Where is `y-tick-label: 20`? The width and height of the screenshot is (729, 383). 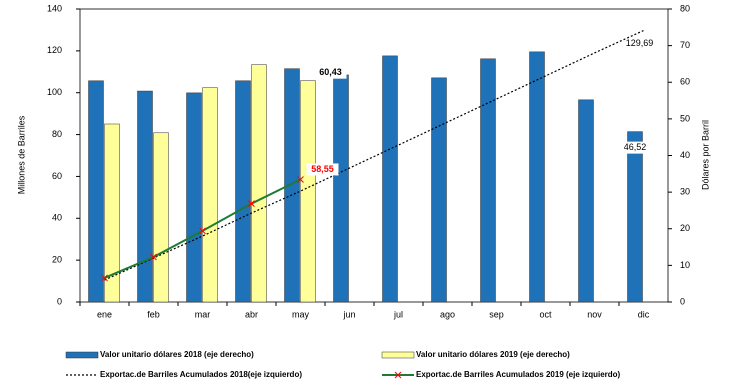
y-tick-label: 20 is located at coordinates (57, 260).